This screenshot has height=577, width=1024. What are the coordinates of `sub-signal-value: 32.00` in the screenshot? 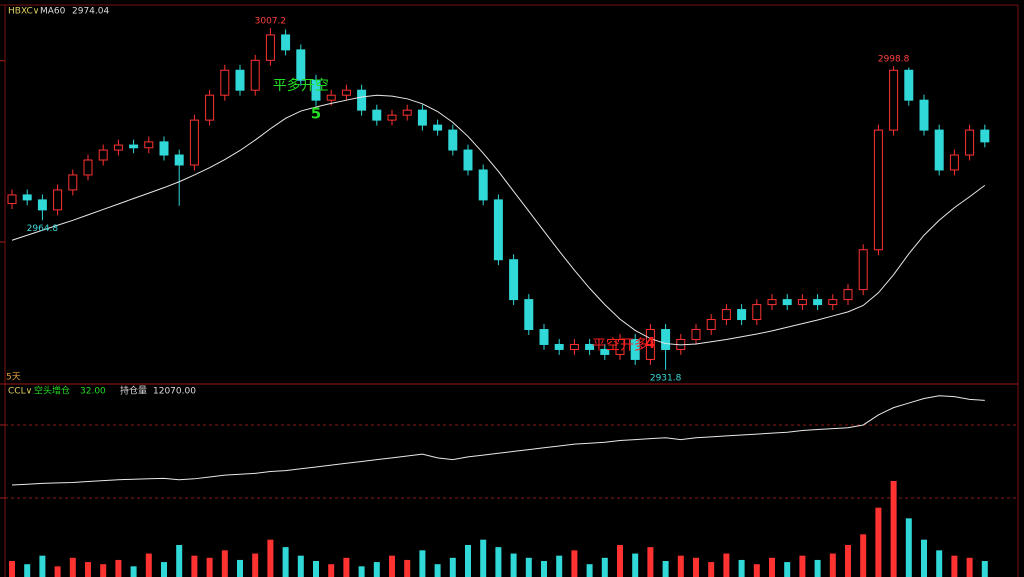 It's located at (93, 392).